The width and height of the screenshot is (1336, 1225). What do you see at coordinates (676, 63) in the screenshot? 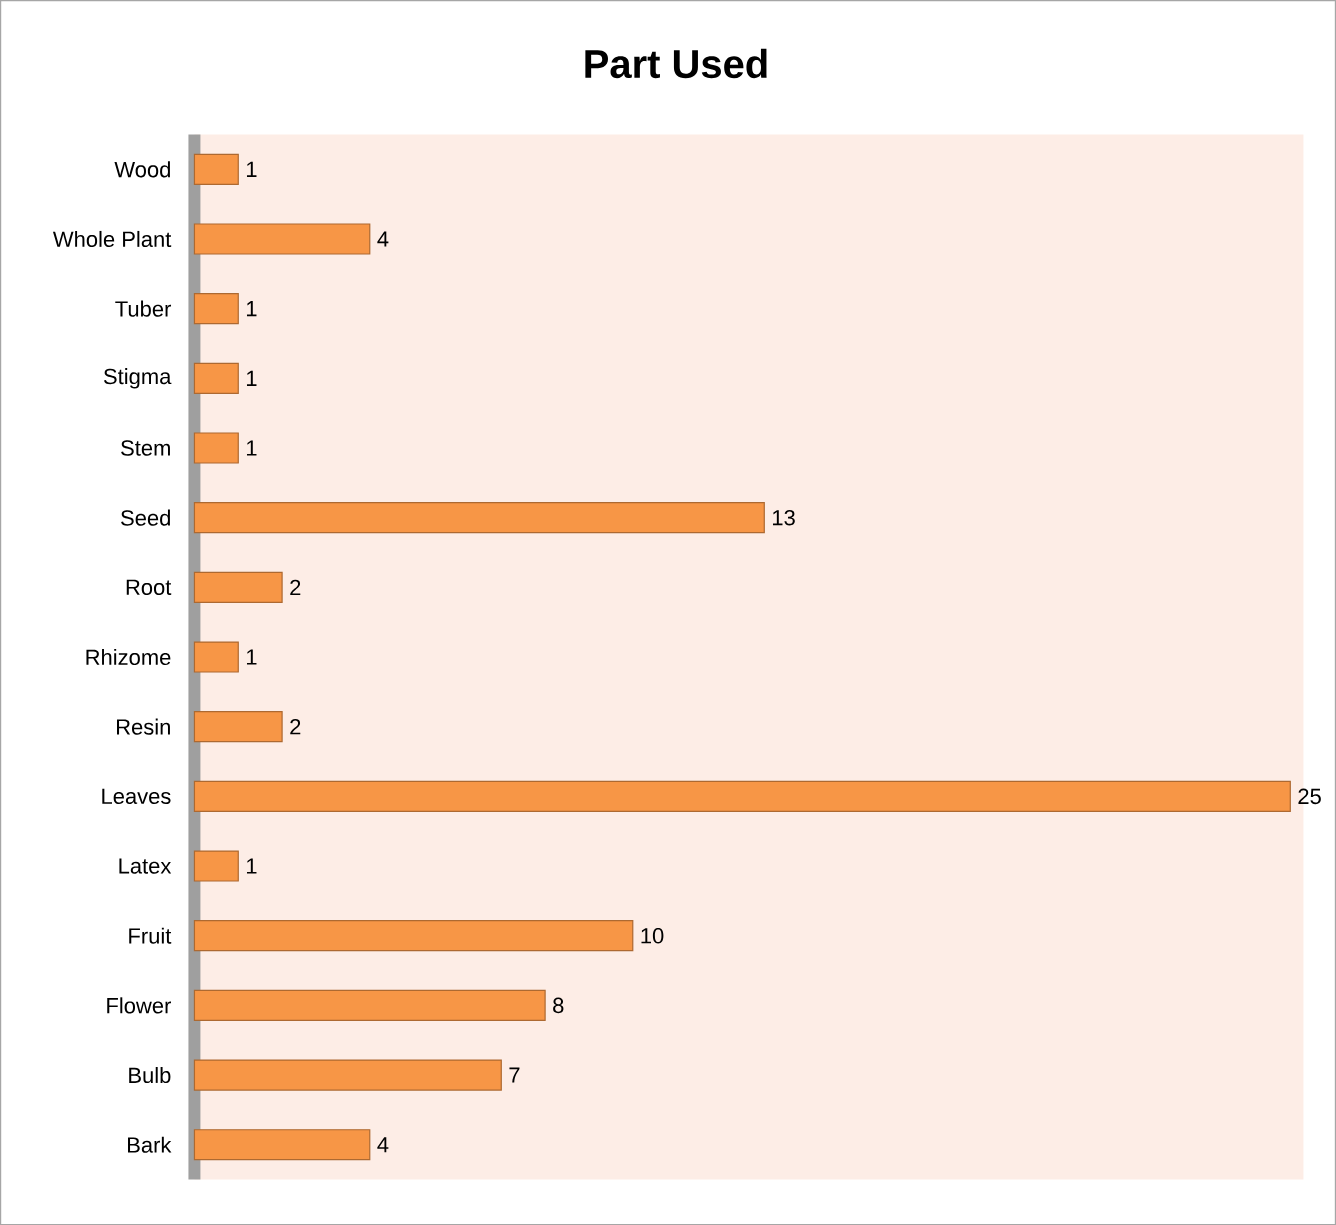
I see `chart-title: Part Used` at bounding box center [676, 63].